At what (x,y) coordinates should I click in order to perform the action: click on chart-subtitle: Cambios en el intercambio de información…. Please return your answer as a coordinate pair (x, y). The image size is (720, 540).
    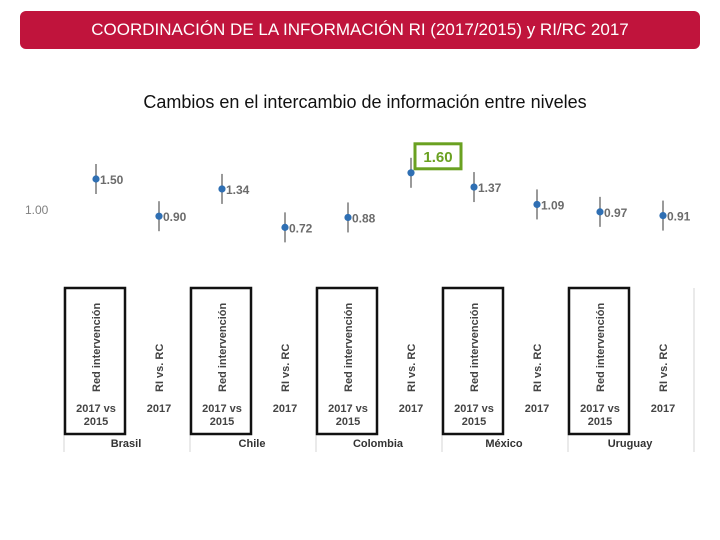
    Looking at the image, I should click on (365, 102).